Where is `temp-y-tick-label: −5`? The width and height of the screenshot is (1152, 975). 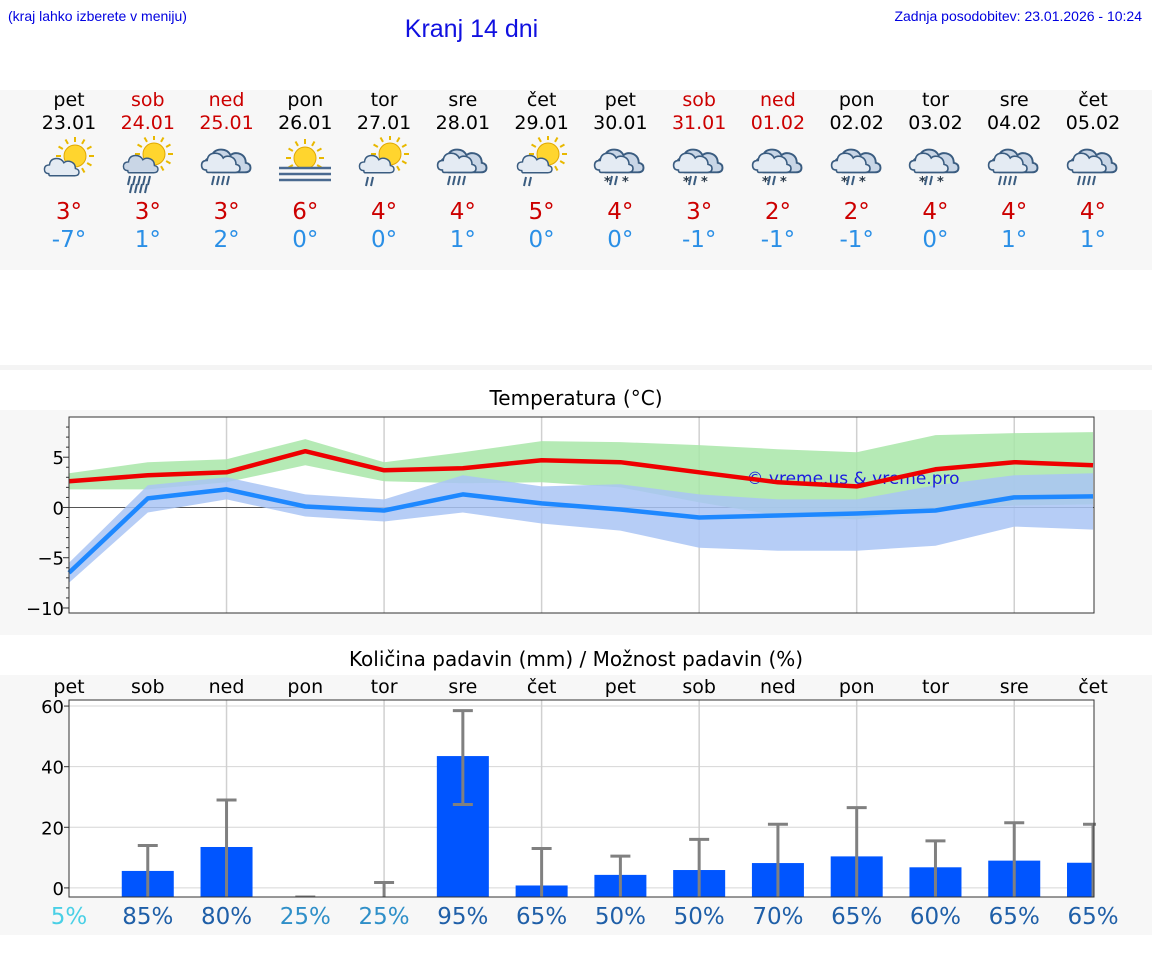
temp-y-tick-label: −5 is located at coordinates (50, 559).